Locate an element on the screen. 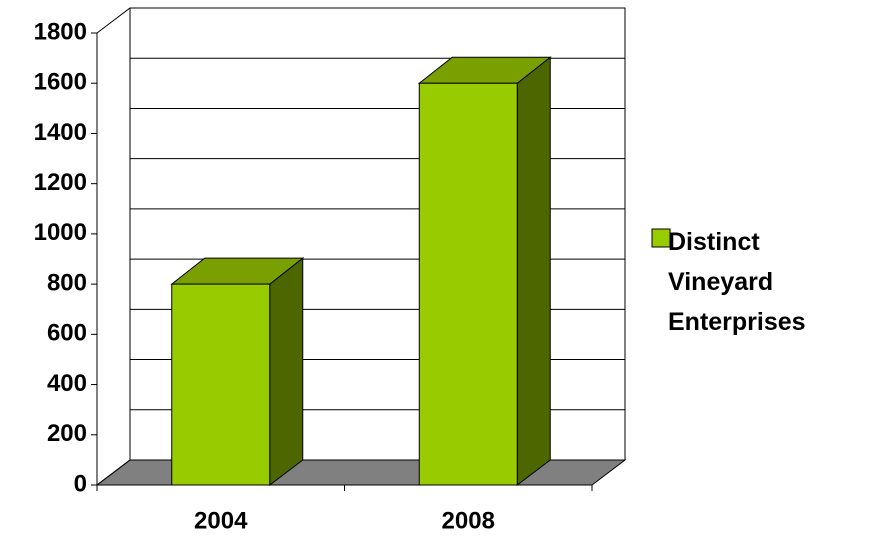  y-tick-label: 0 is located at coordinates (80, 483).